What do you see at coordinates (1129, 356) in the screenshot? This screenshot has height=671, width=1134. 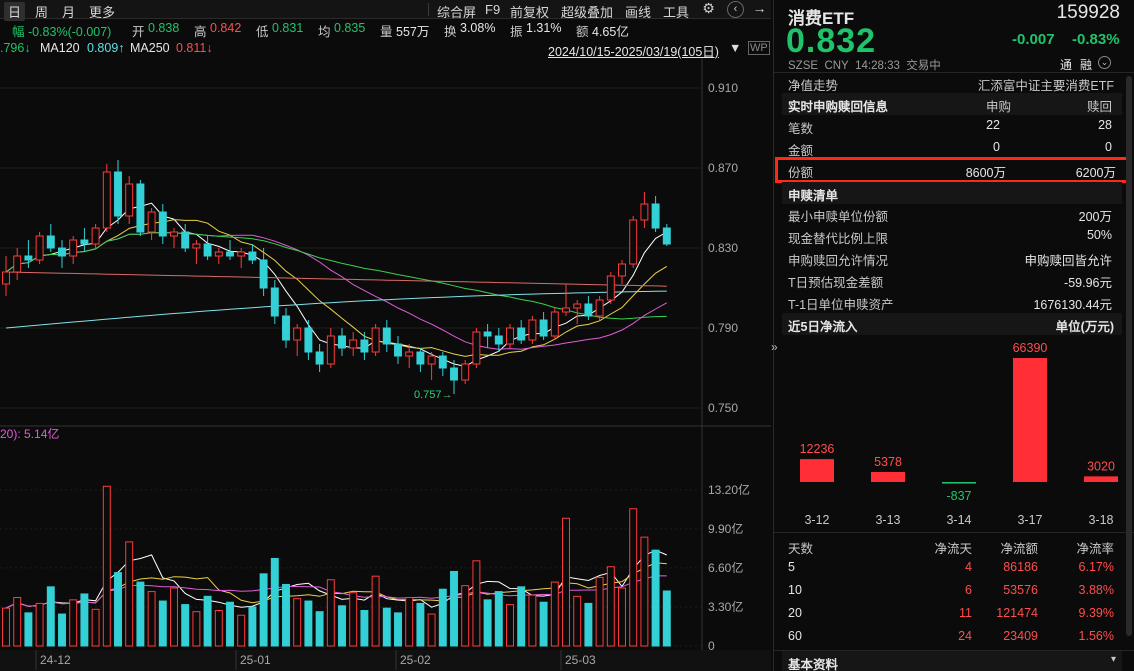 I see `panel-scrollbar` at bounding box center [1129, 356].